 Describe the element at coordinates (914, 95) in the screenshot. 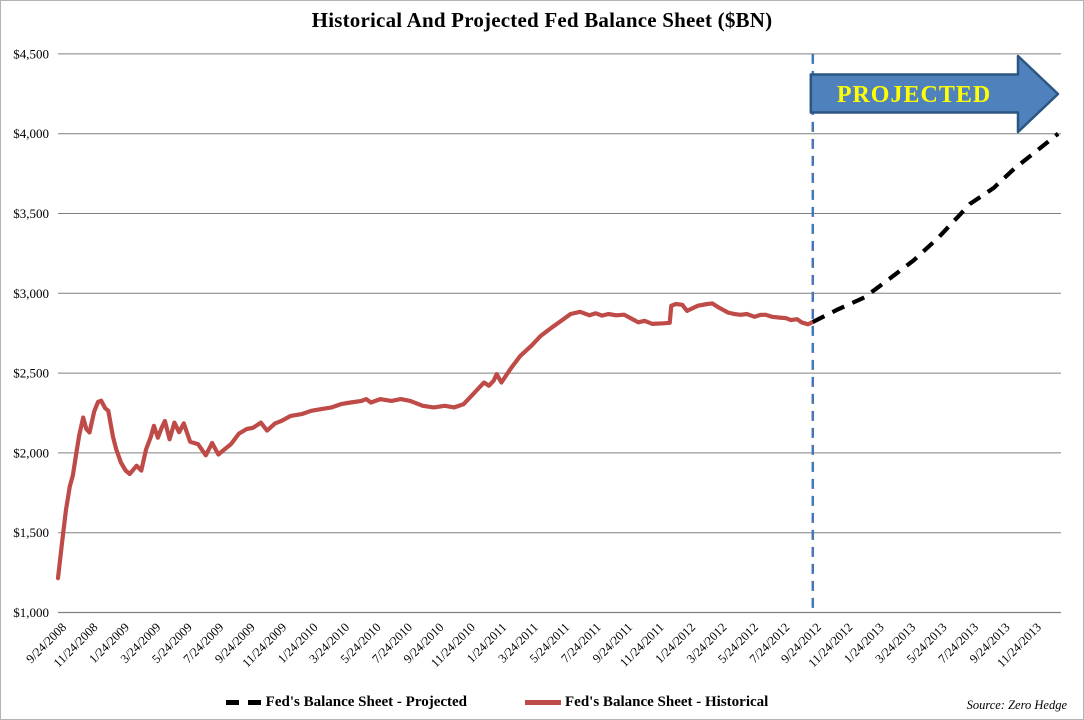

I see `projected-banner-label: PROJECTED` at that location.